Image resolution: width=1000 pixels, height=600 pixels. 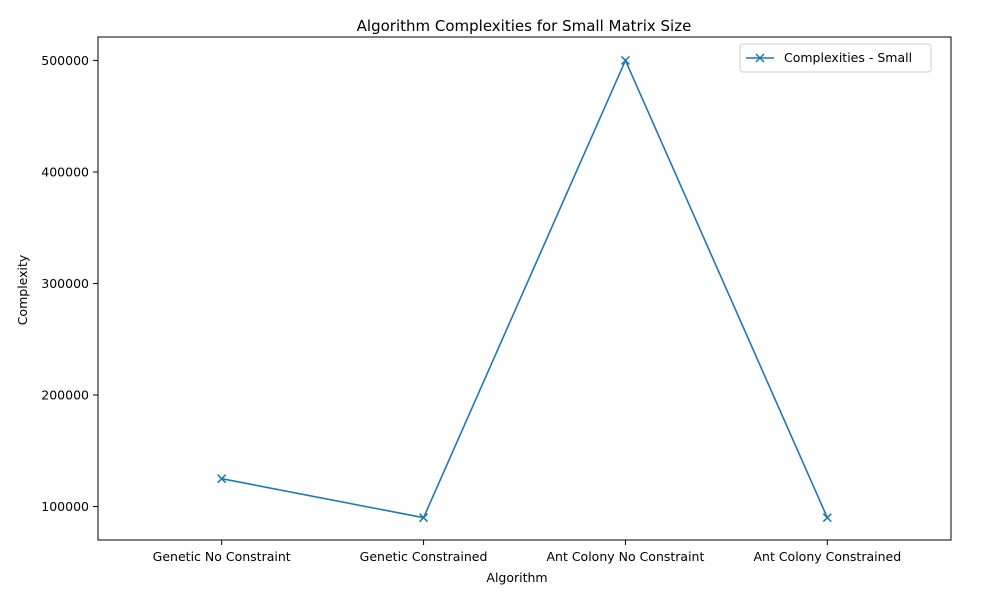 I want to click on legend-frame, so click(x=835, y=58).